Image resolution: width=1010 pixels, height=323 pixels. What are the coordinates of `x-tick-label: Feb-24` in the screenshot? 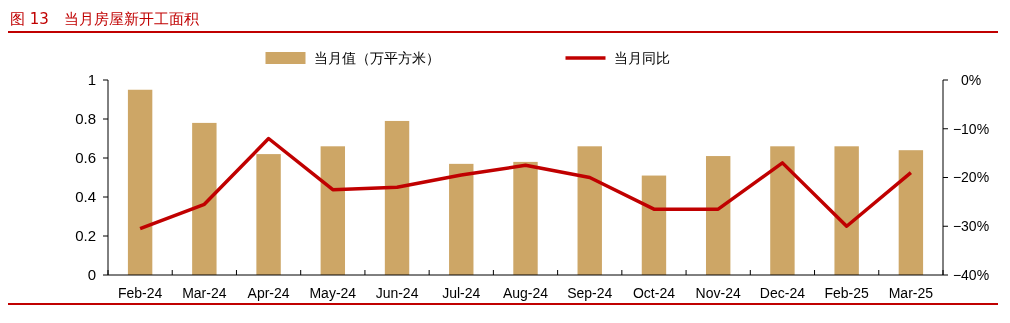 It's located at (140, 293).